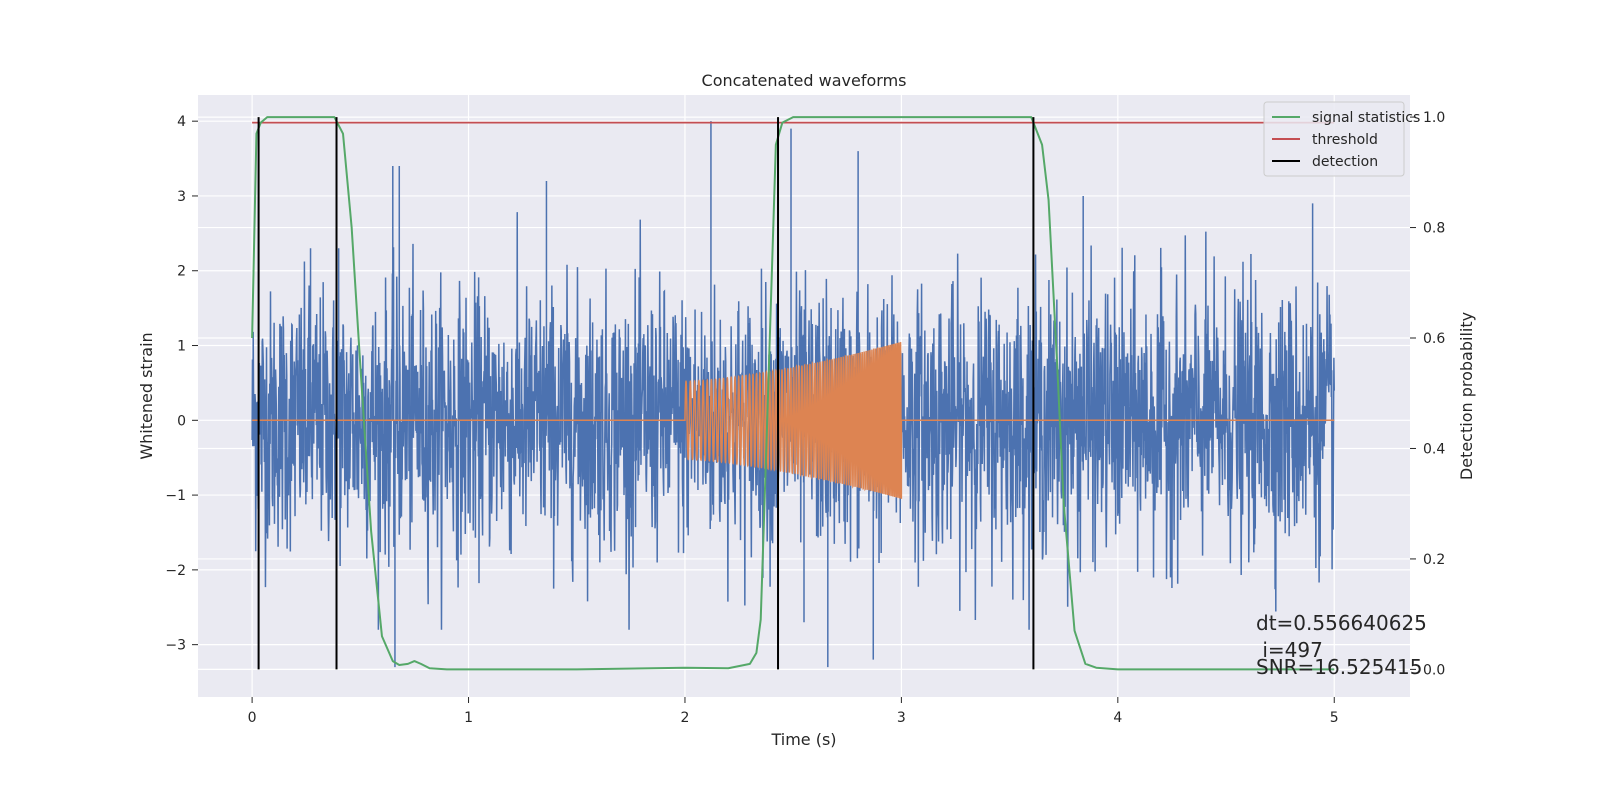 The image size is (1600, 800). I want to click on x-tick-label: 2, so click(685, 718).